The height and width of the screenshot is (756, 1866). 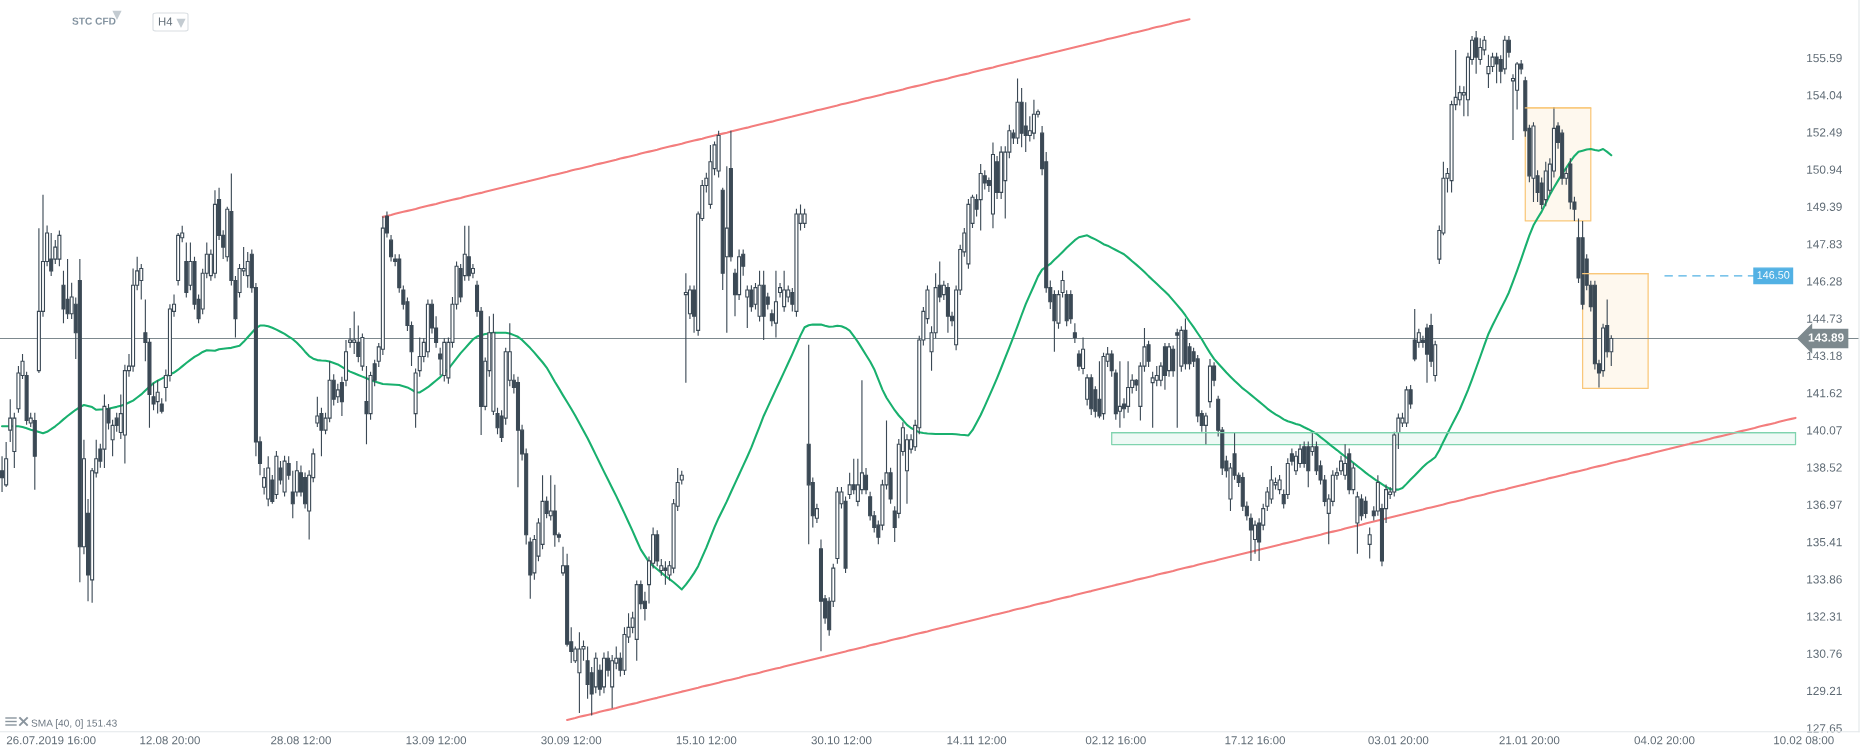 What do you see at coordinates (1824, 206) in the screenshot?
I see `y-tick-label: 149.39` at bounding box center [1824, 206].